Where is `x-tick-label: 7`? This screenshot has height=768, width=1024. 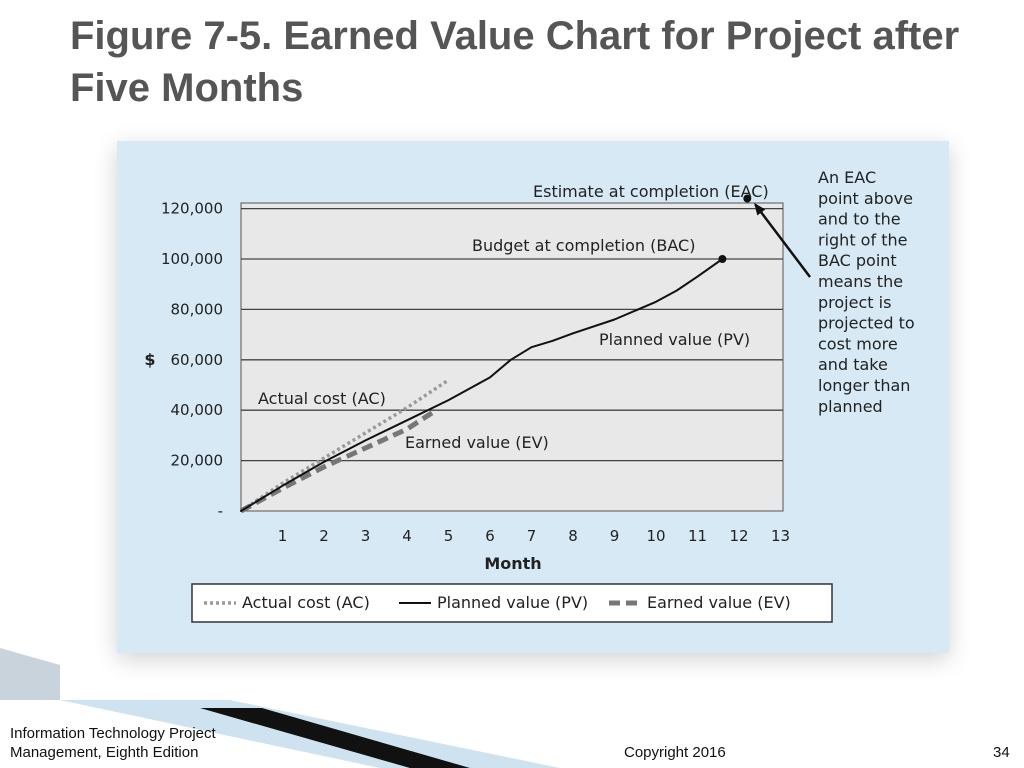 x-tick-label: 7 is located at coordinates (532, 536).